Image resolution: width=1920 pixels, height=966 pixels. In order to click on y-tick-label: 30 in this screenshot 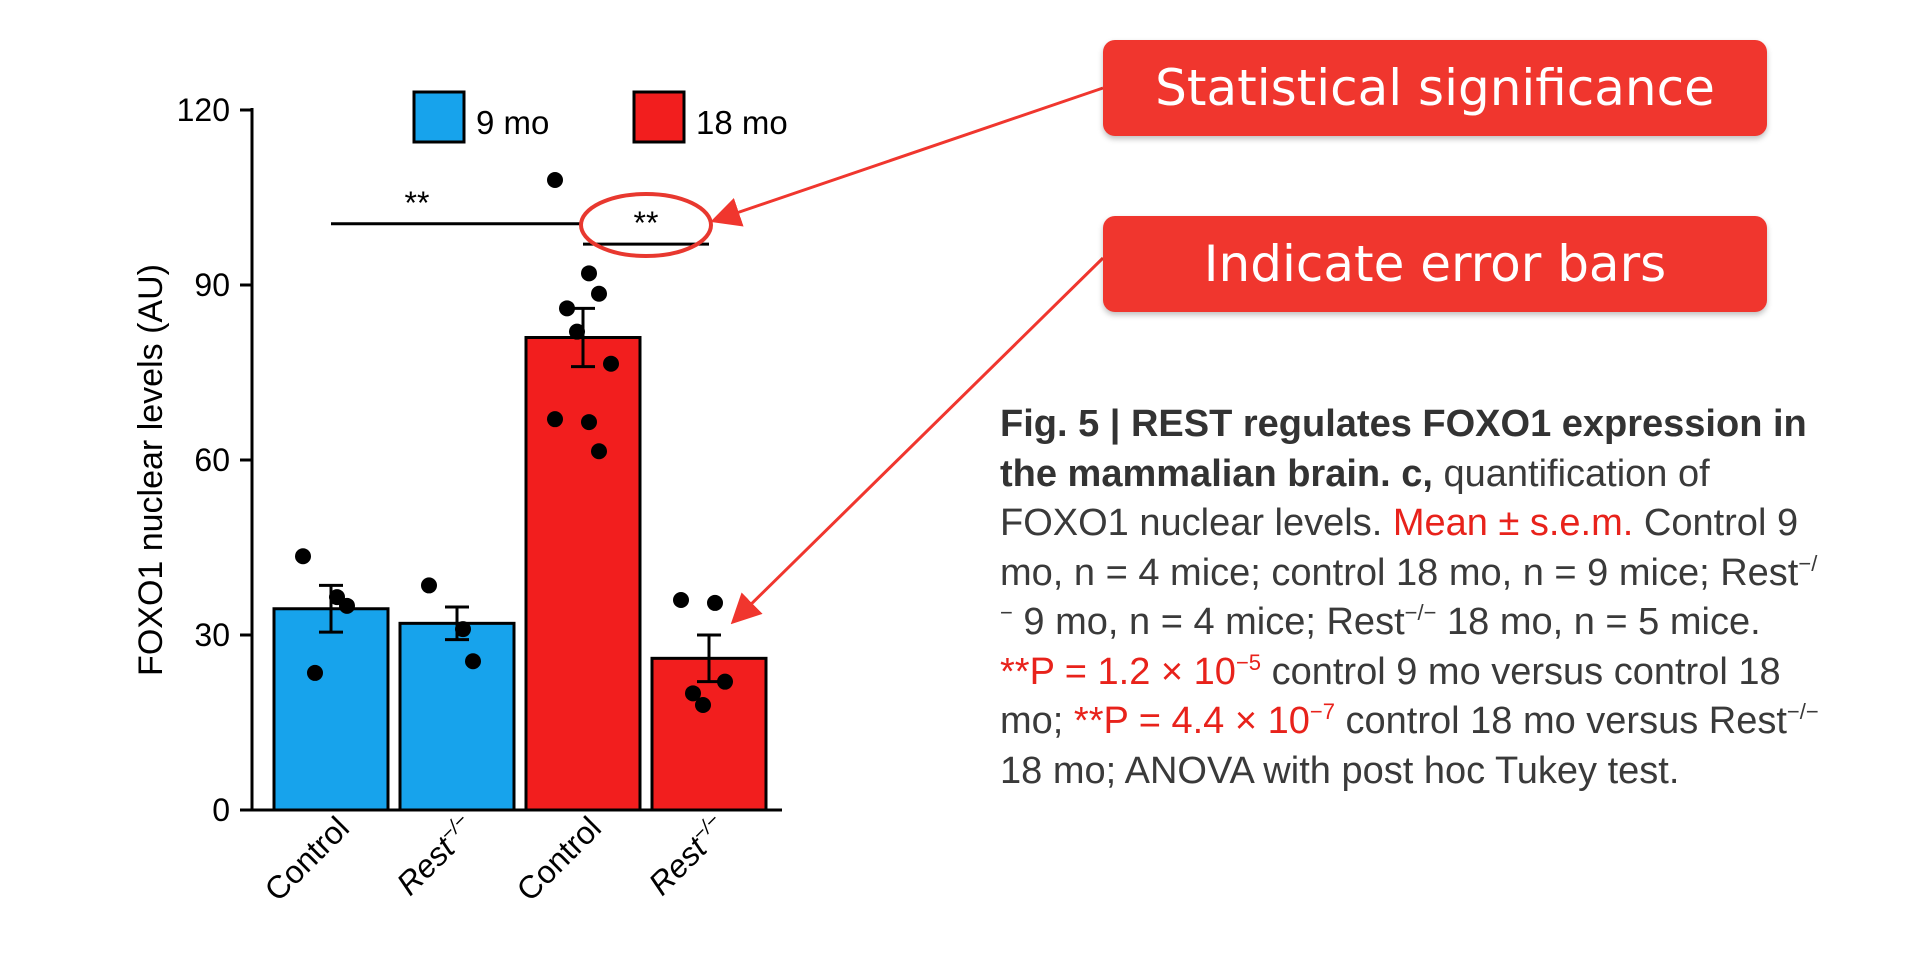, I will do `click(212, 635)`.